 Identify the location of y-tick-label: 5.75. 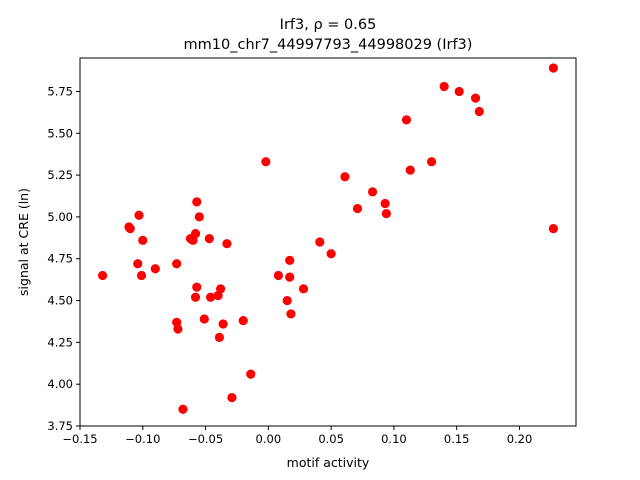
(60, 91).